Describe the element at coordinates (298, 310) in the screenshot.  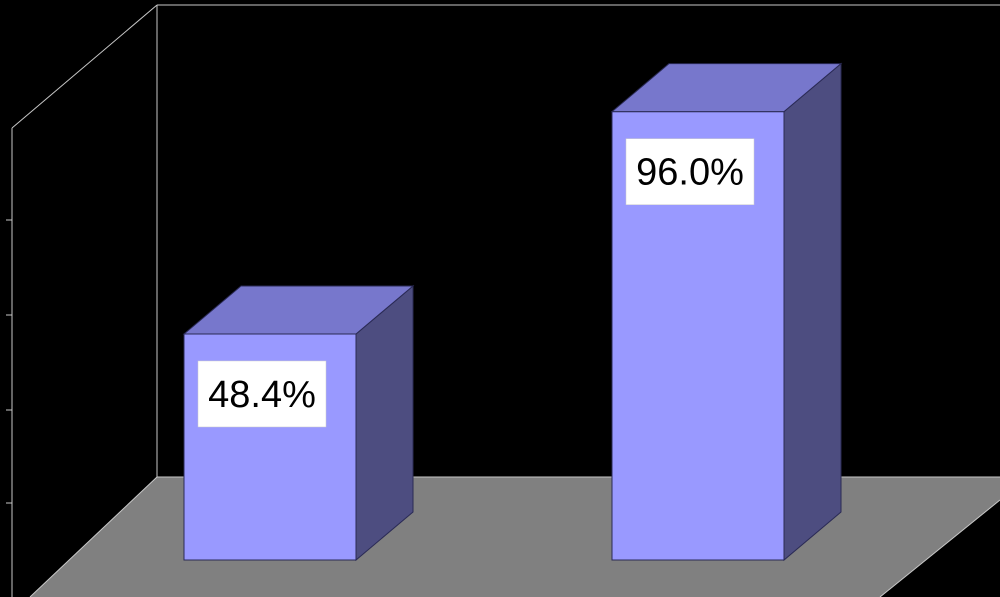
I see `bar-0-top` at that location.